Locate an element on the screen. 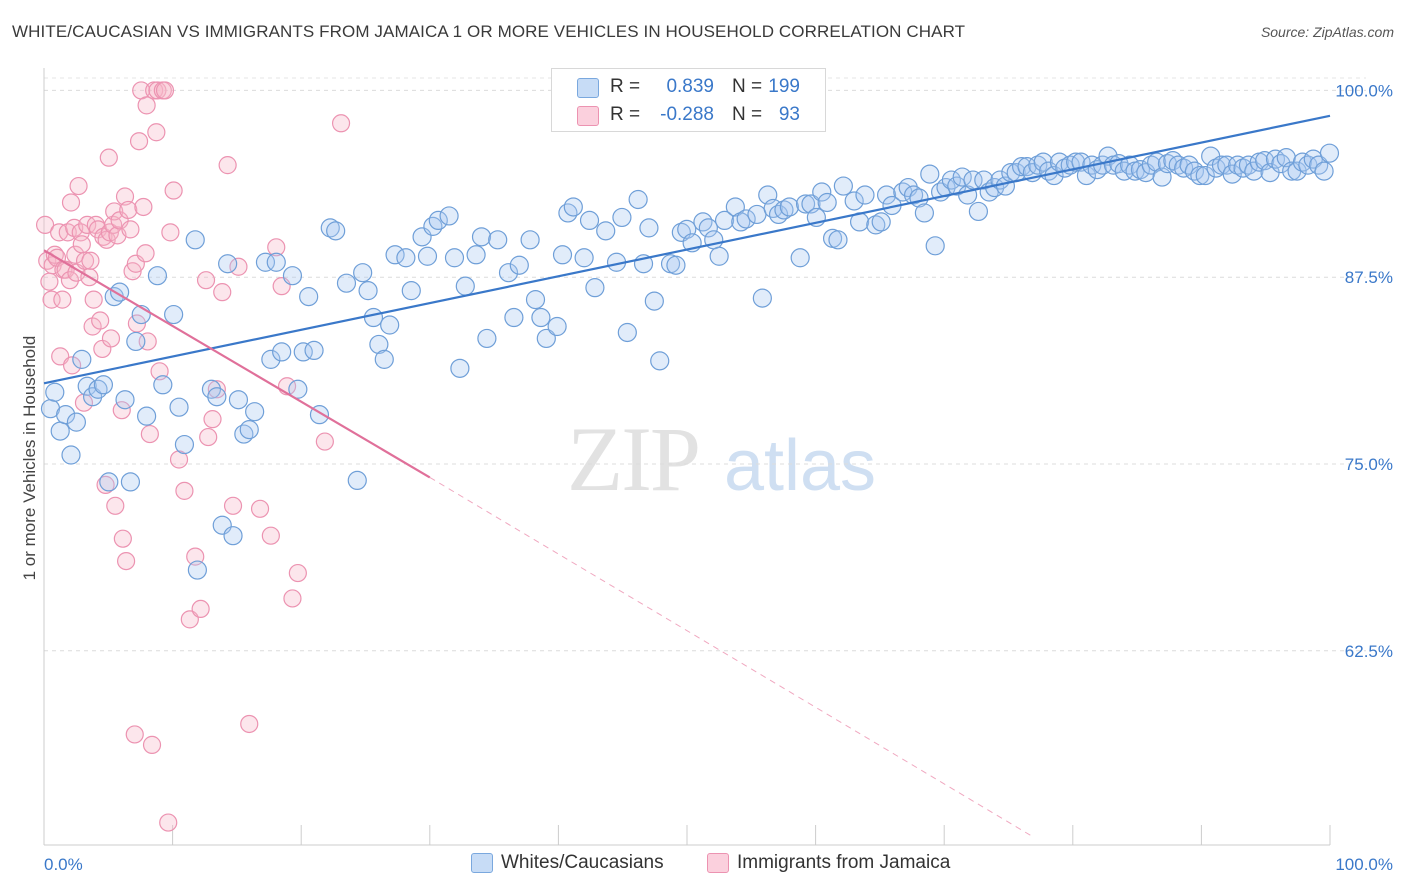 The height and width of the screenshot is (892, 1406). legend-n-value: 93 is located at coordinates (789, 114).